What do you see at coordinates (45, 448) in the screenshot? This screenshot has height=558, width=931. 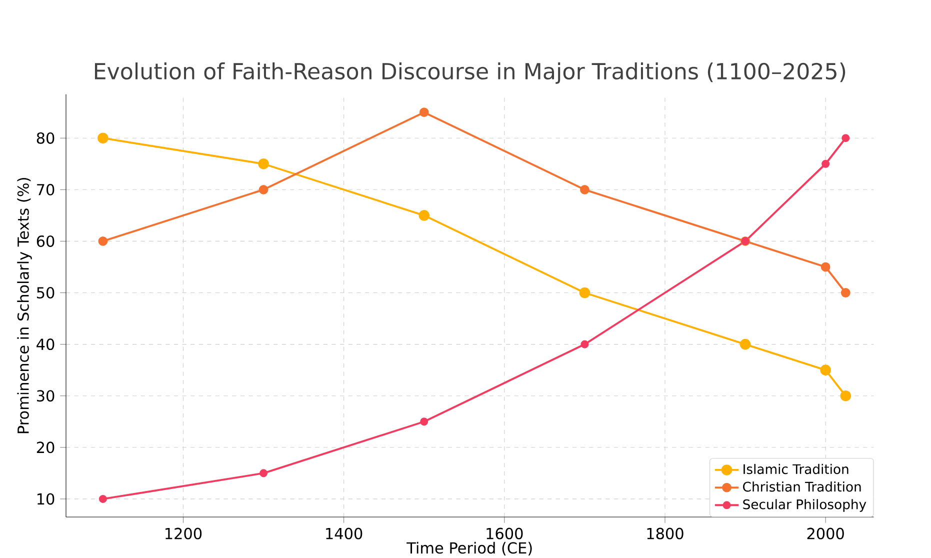 I see `y-tick-label: 20` at bounding box center [45, 448].